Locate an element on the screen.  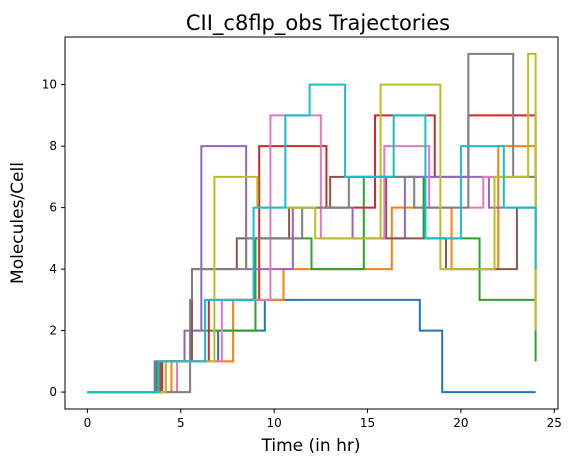
x-axis-label: Time (in hr) is located at coordinates (311, 446).